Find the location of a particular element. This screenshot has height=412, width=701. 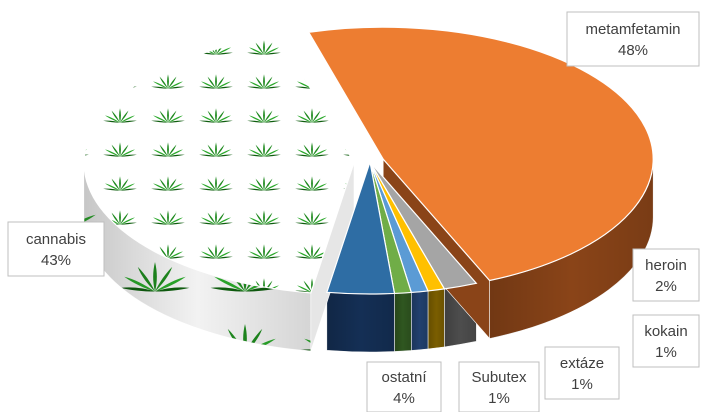

data-label-ostatni: ostatní 4% is located at coordinates (404, 386).